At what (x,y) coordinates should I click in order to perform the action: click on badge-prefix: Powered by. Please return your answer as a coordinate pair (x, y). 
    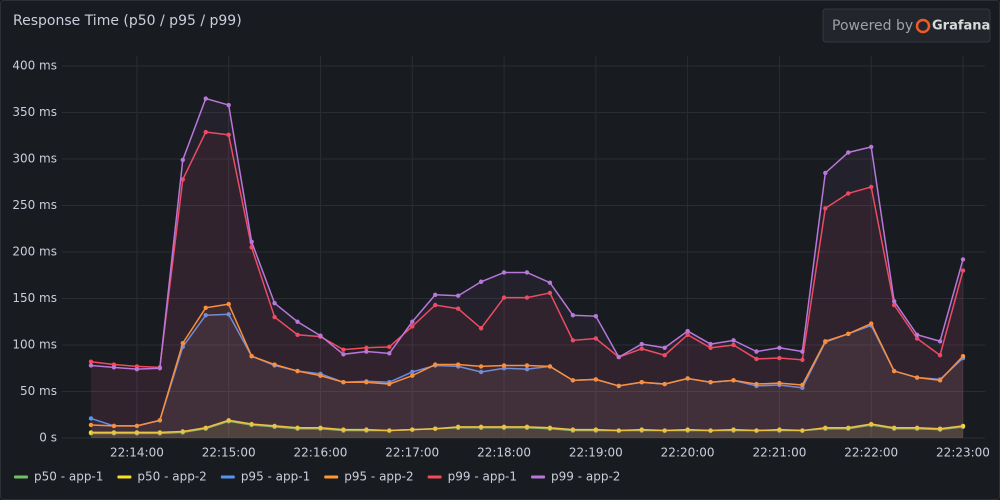
    Looking at the image, I should click on (872, 26).